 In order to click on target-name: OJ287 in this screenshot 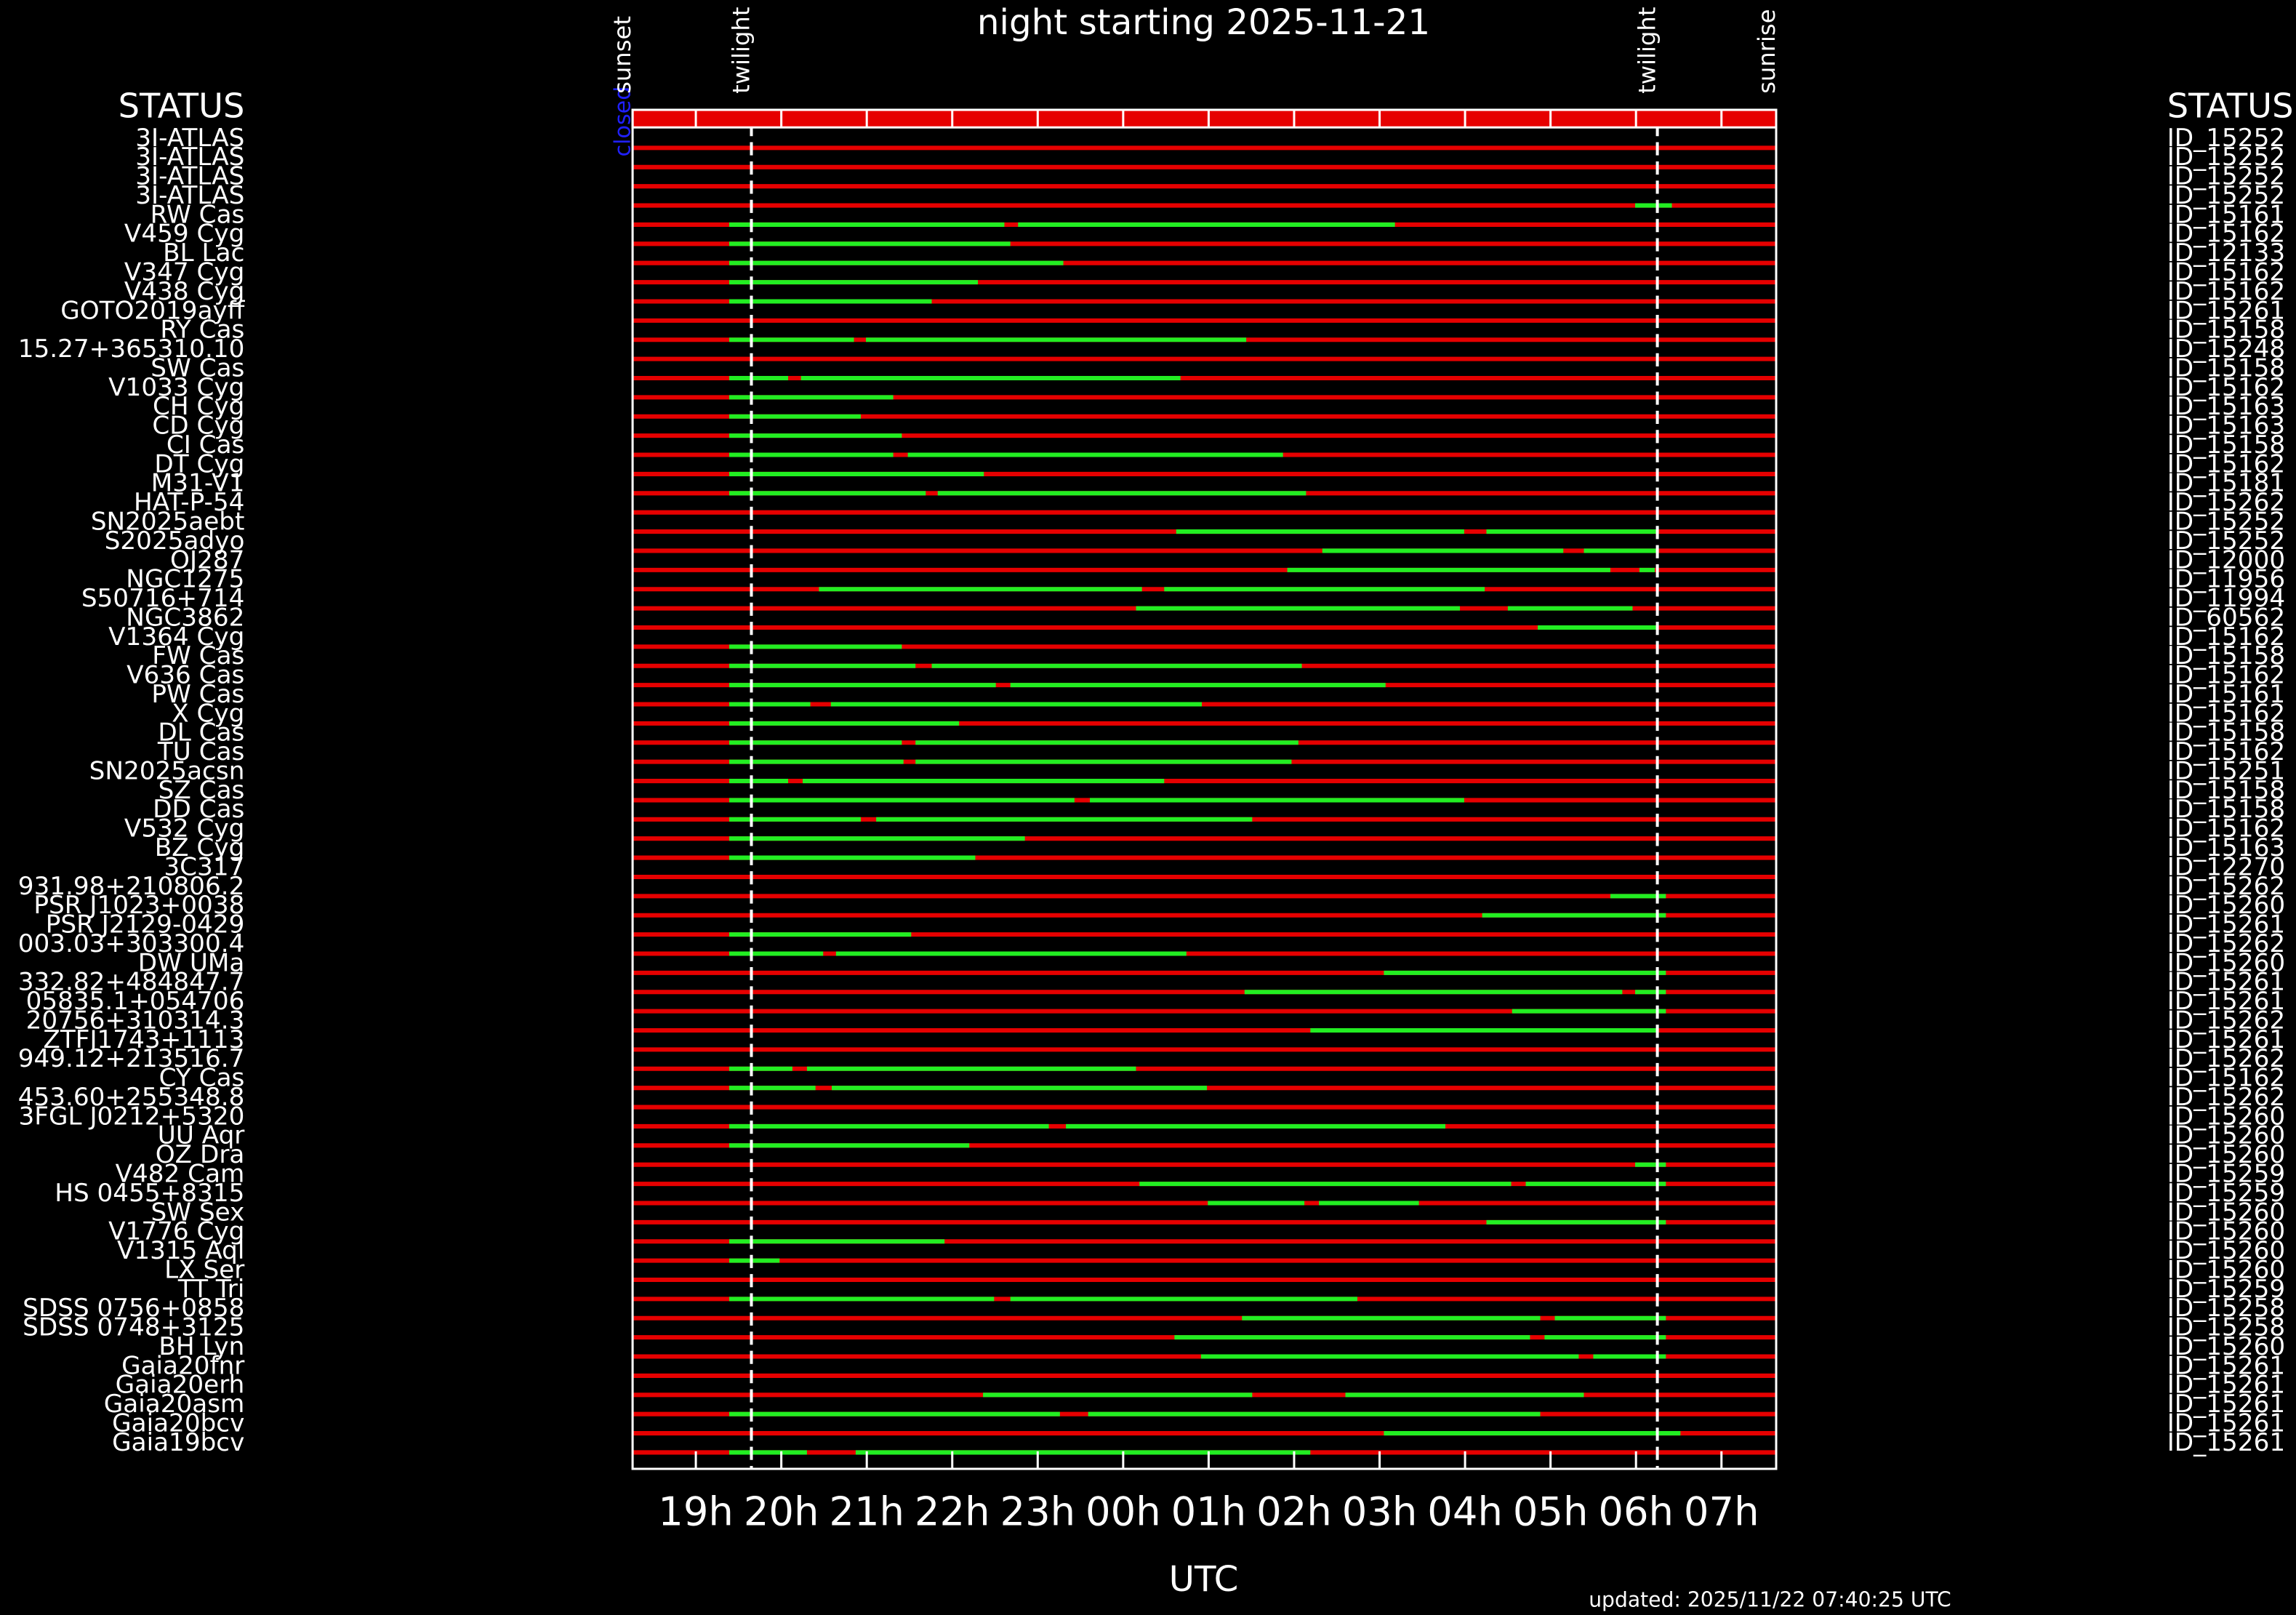, I will do `click(207, 559)`.